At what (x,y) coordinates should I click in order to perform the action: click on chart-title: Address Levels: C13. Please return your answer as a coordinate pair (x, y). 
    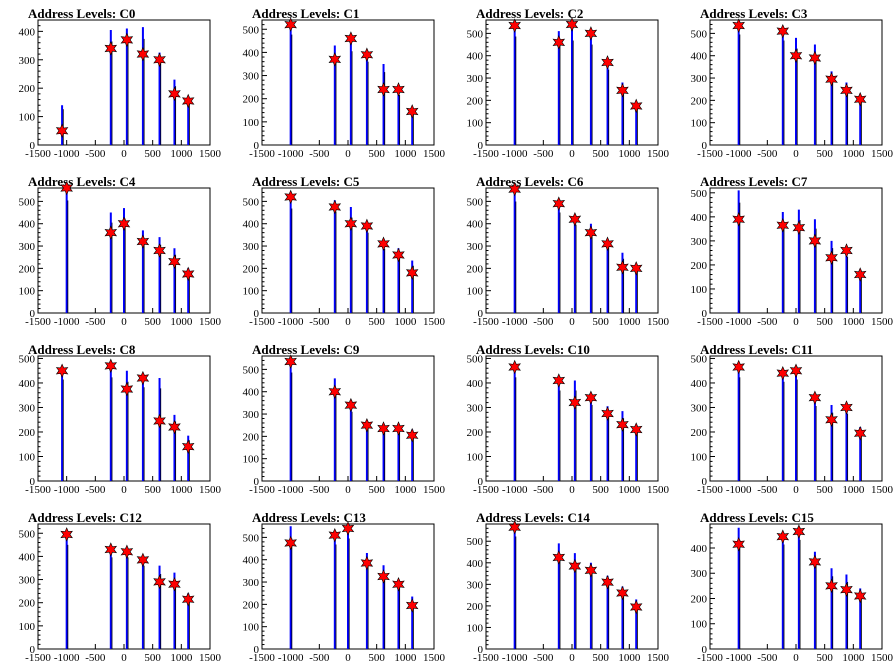
    Looking at the image, I should click on (309, 517).